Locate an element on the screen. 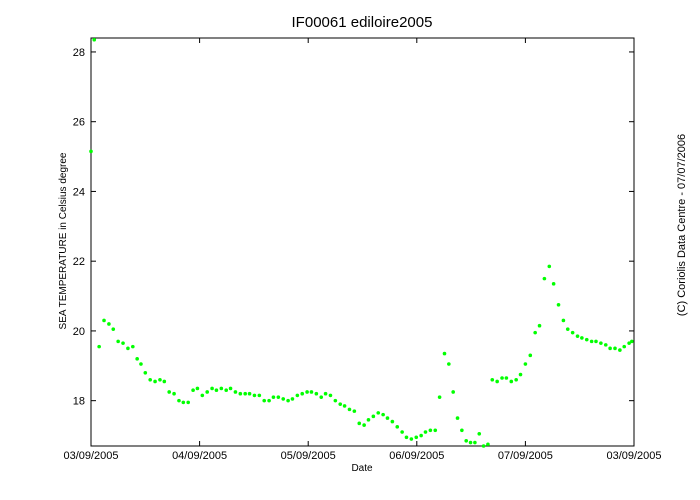  x-tick-label: 06/09/2005 is located at coordinates (416, 456).